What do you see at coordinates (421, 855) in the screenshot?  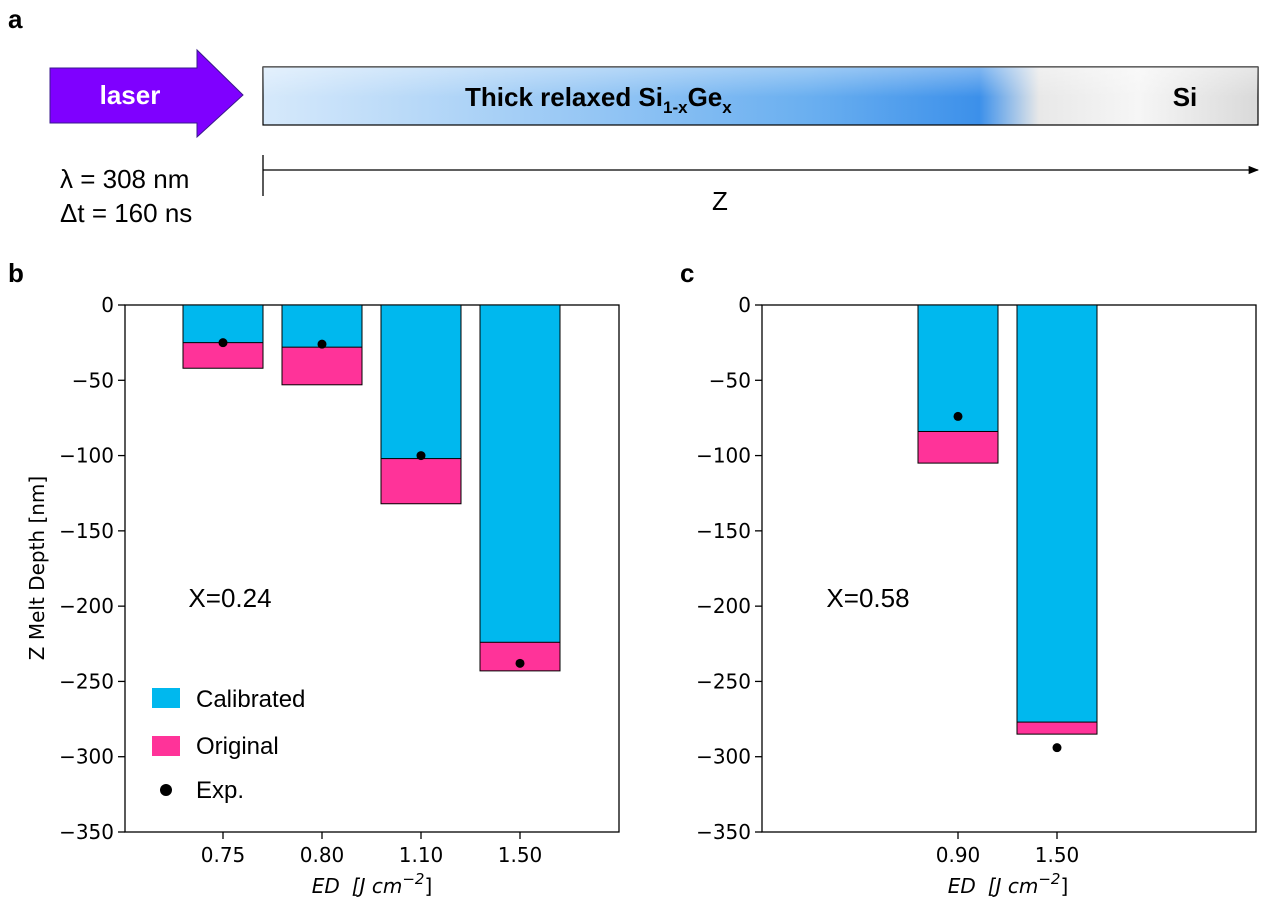 I see `x-tick-label: 1.10` at bounding box center [421, 855].